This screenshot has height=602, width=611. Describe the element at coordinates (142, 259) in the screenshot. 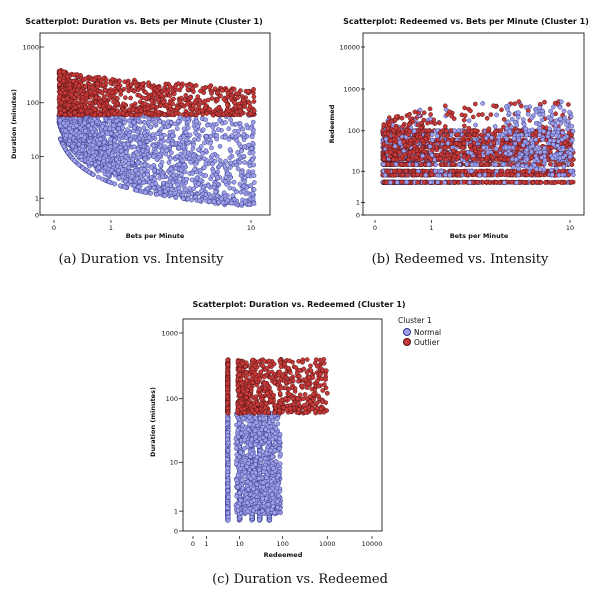

I see `caption: (a) Duration vs. Intensity` at that location.